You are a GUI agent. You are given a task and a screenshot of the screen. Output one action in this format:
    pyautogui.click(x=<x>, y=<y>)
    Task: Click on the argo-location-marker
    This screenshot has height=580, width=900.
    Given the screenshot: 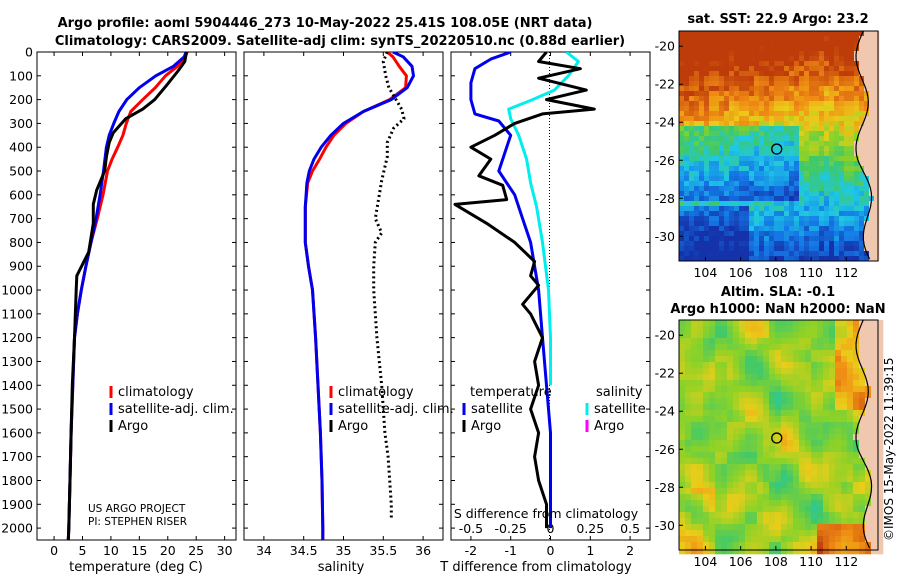 What is the action you would take?
    pyautogui.click(x=777, y=149)
    